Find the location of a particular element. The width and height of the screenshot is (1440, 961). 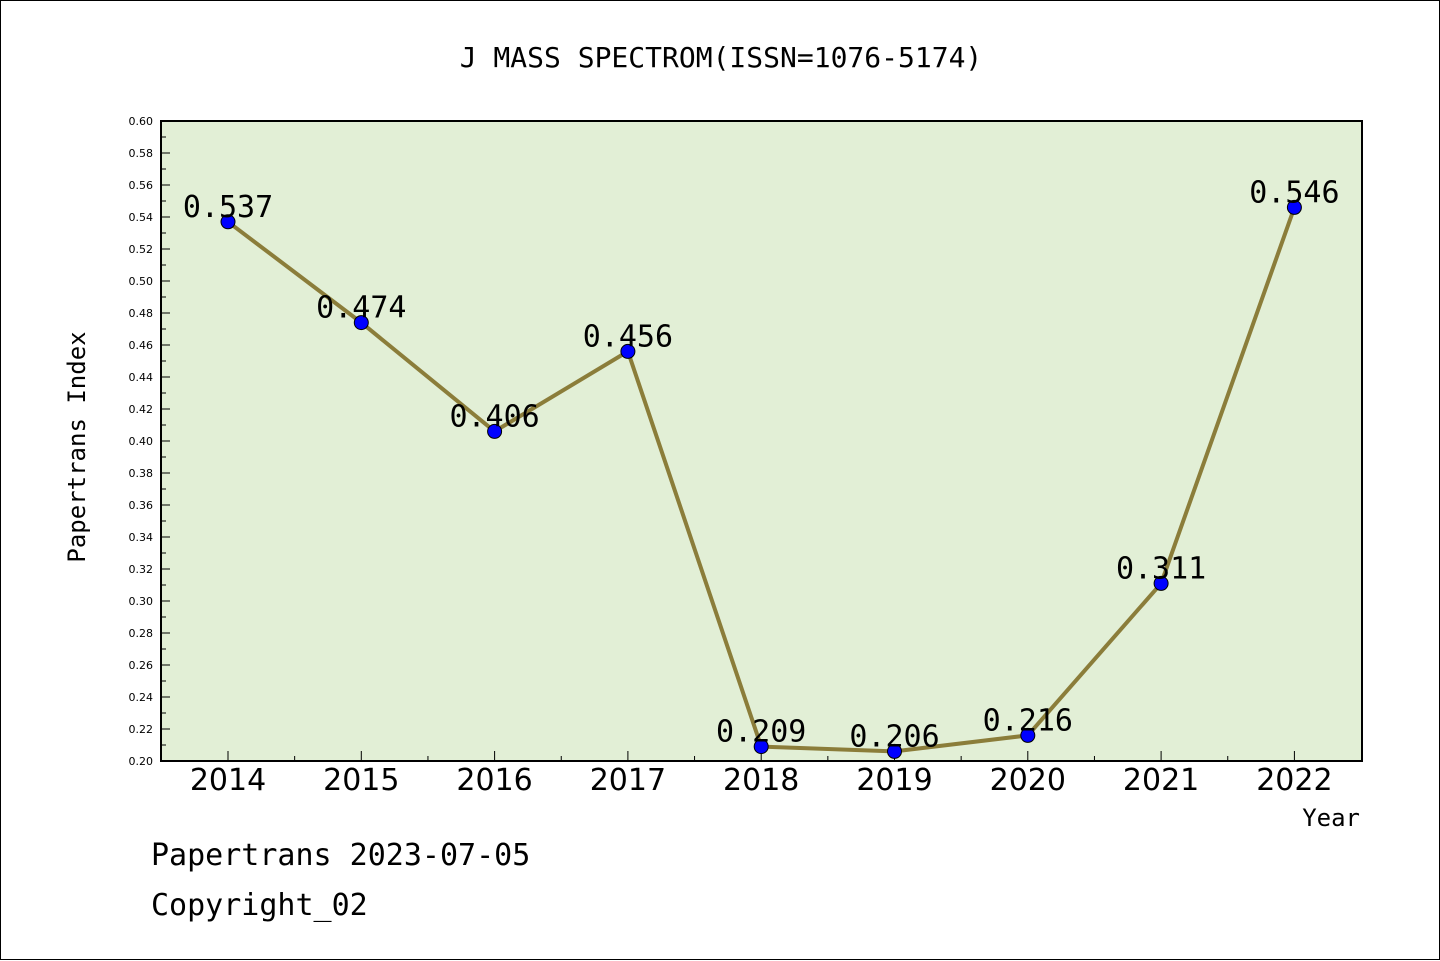

x-tick-label: 2020 is located at coordinates (1028, 780).